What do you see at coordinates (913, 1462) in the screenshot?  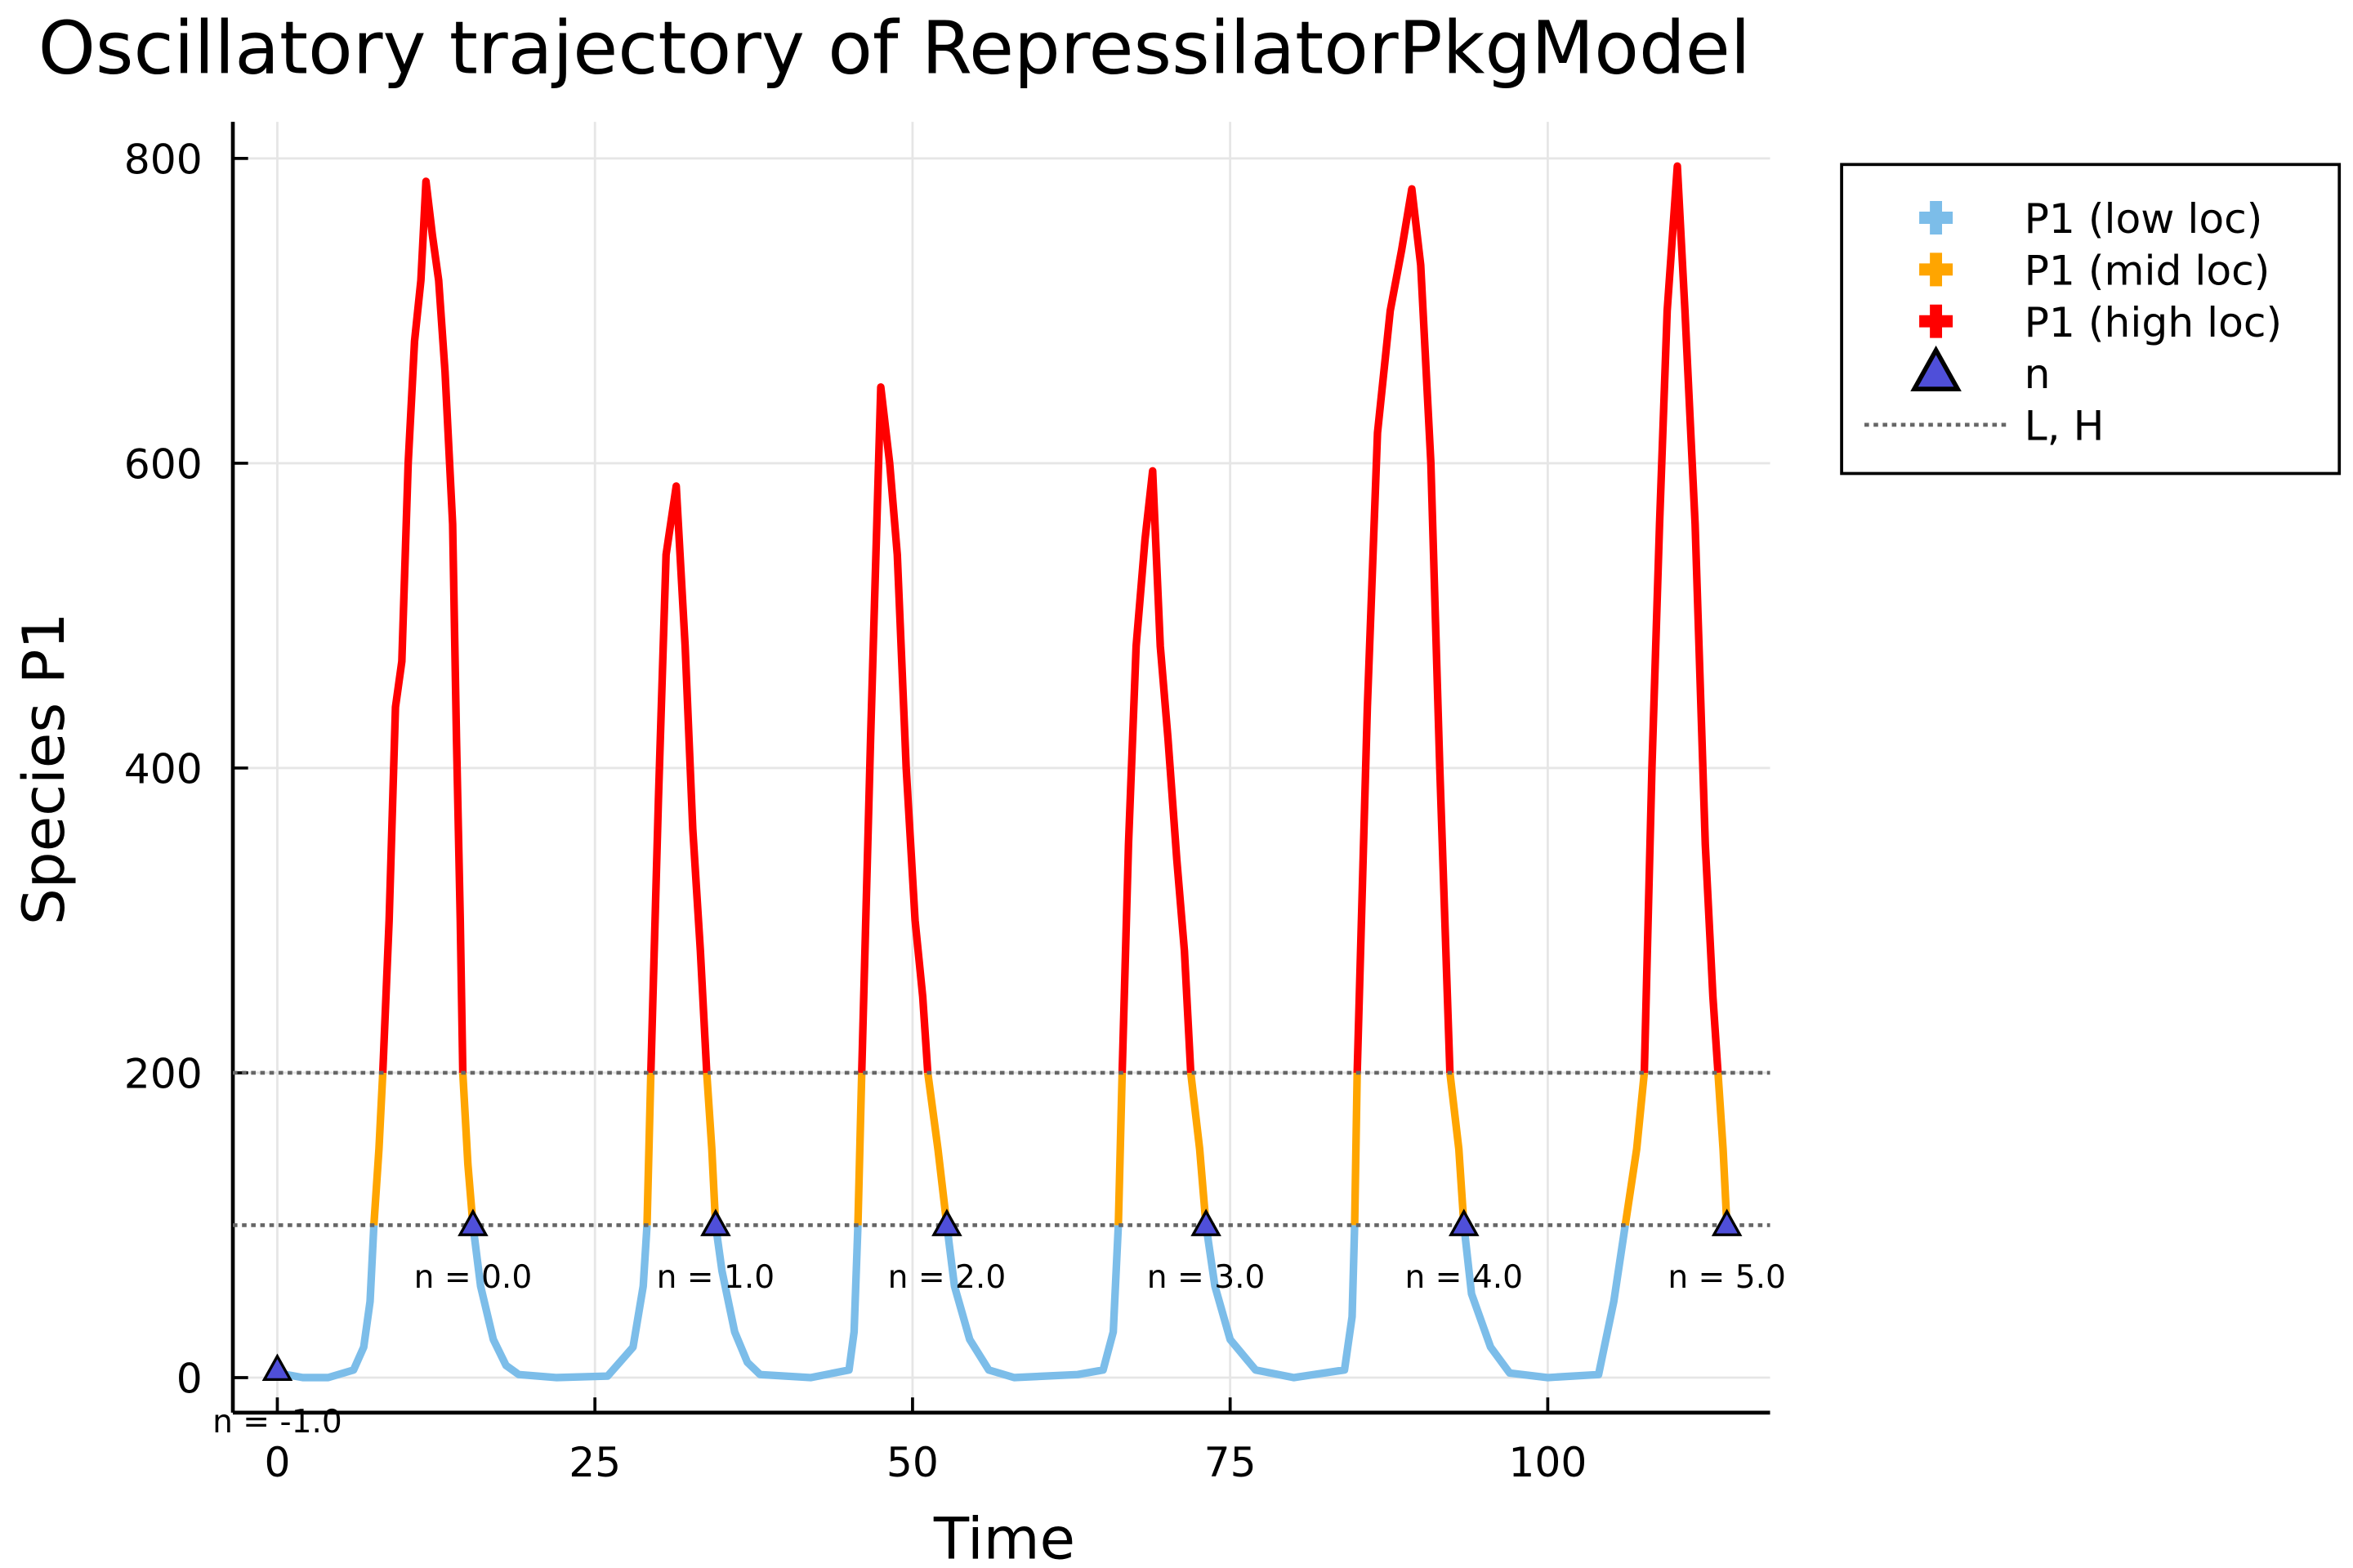 I see `x-tick-label: 50` at bounding box center [913, 1462].